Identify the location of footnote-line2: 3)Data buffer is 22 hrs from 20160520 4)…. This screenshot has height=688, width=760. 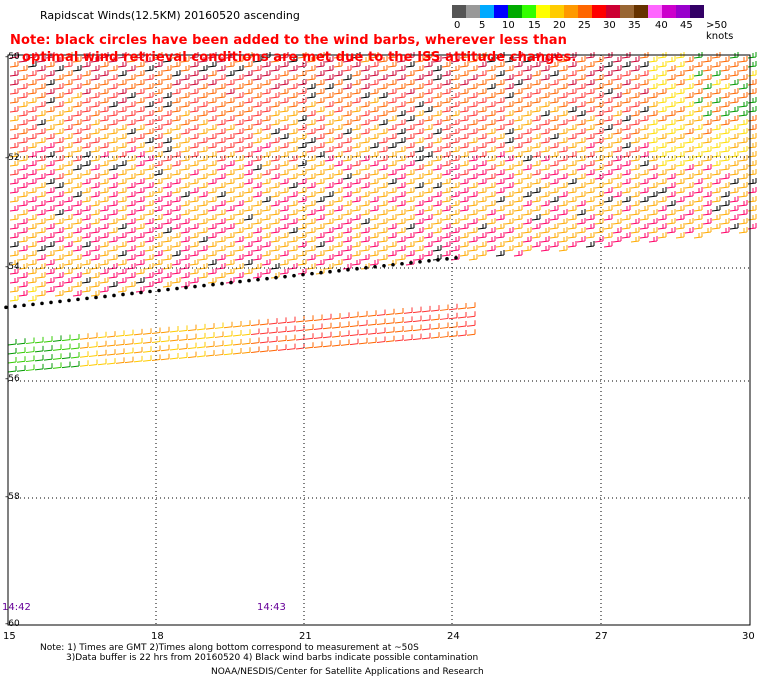
(272, 658).